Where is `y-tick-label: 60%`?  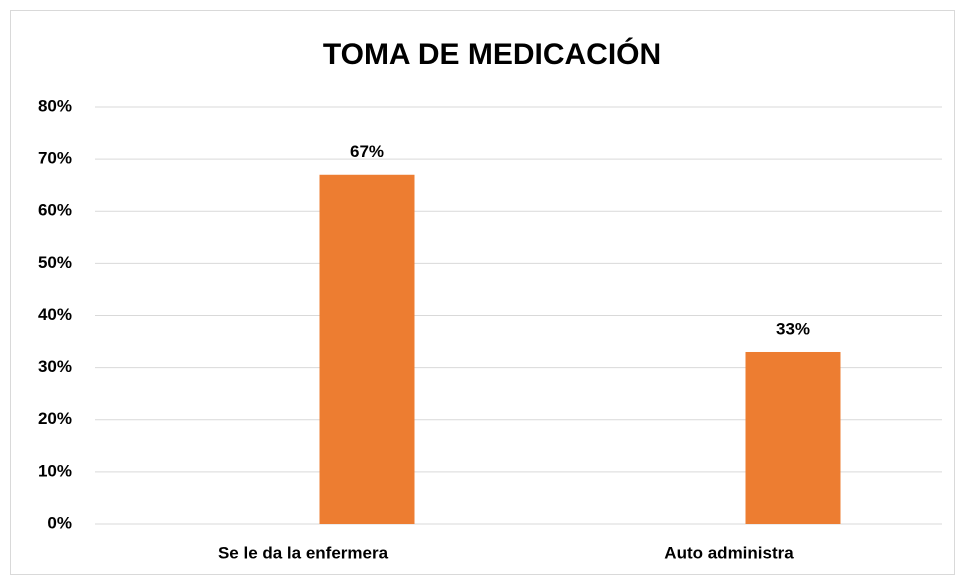
y-tick-label: 60% is located at coordinates (55, 210).